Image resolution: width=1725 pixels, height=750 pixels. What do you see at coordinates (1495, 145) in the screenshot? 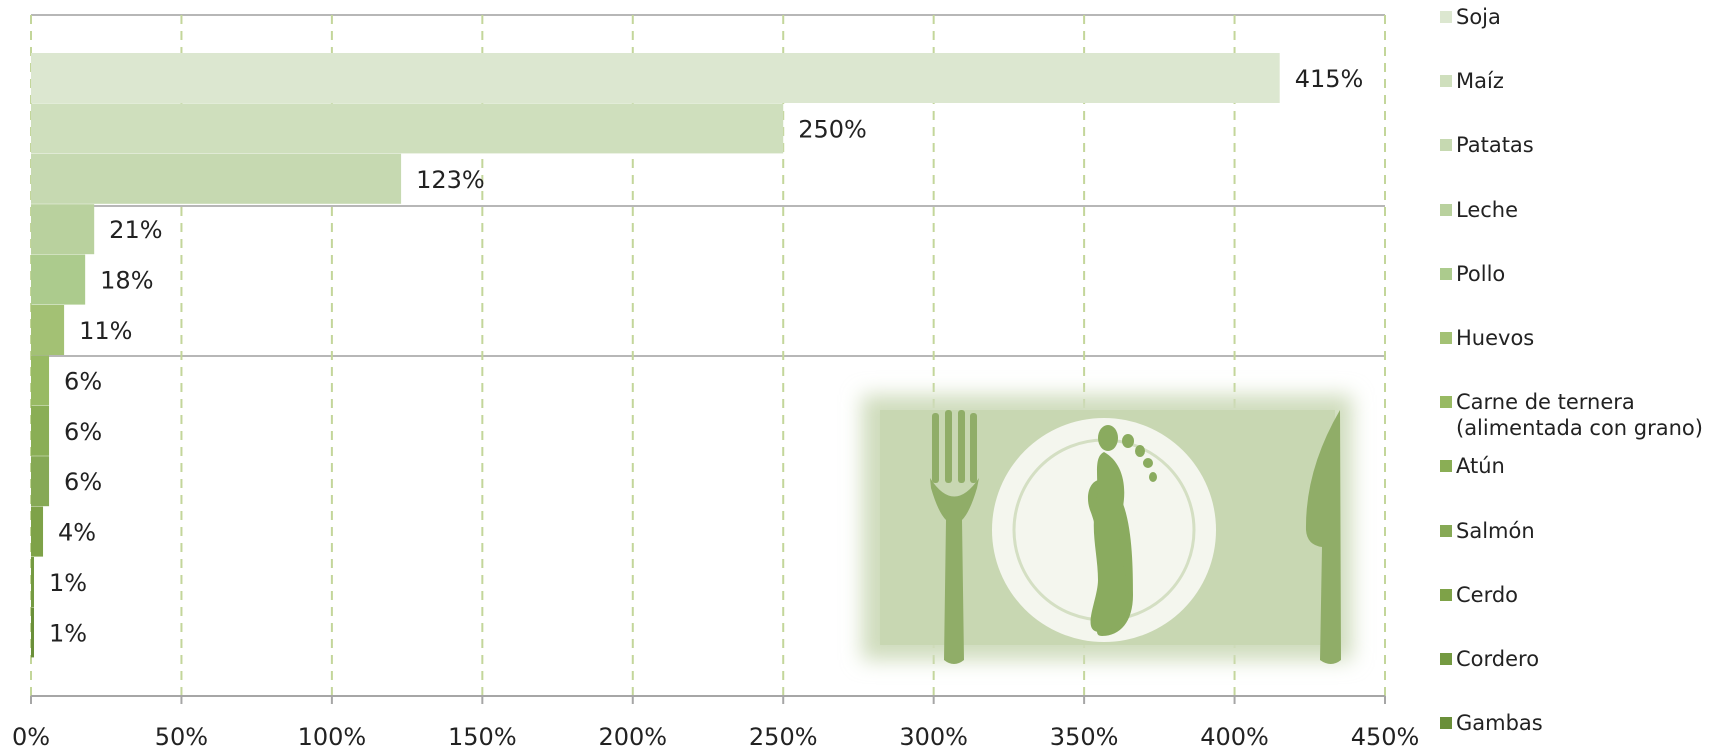
I see `legend-label: Patatas` at bounding box center [1495, 145].